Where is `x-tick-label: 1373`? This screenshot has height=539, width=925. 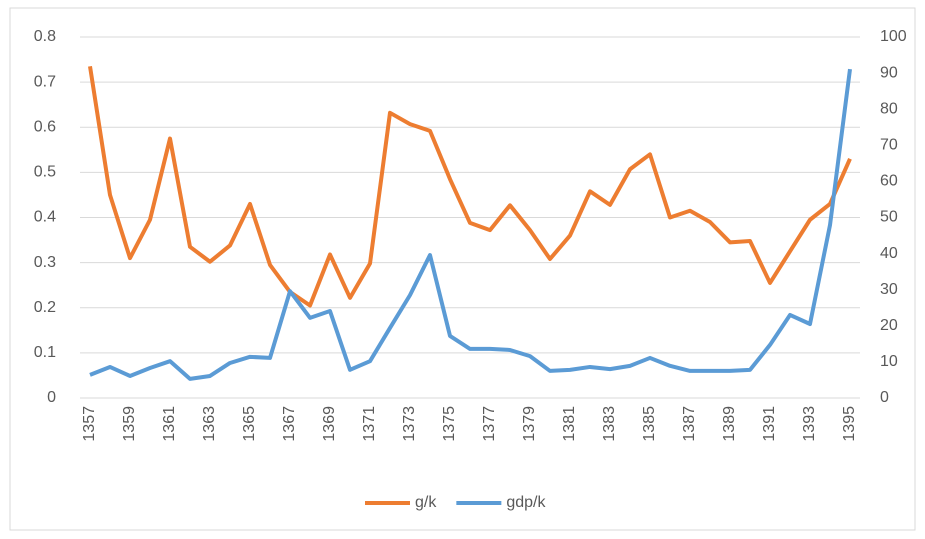 x-tick-label: 1373 is located at coordinates (409, 424).